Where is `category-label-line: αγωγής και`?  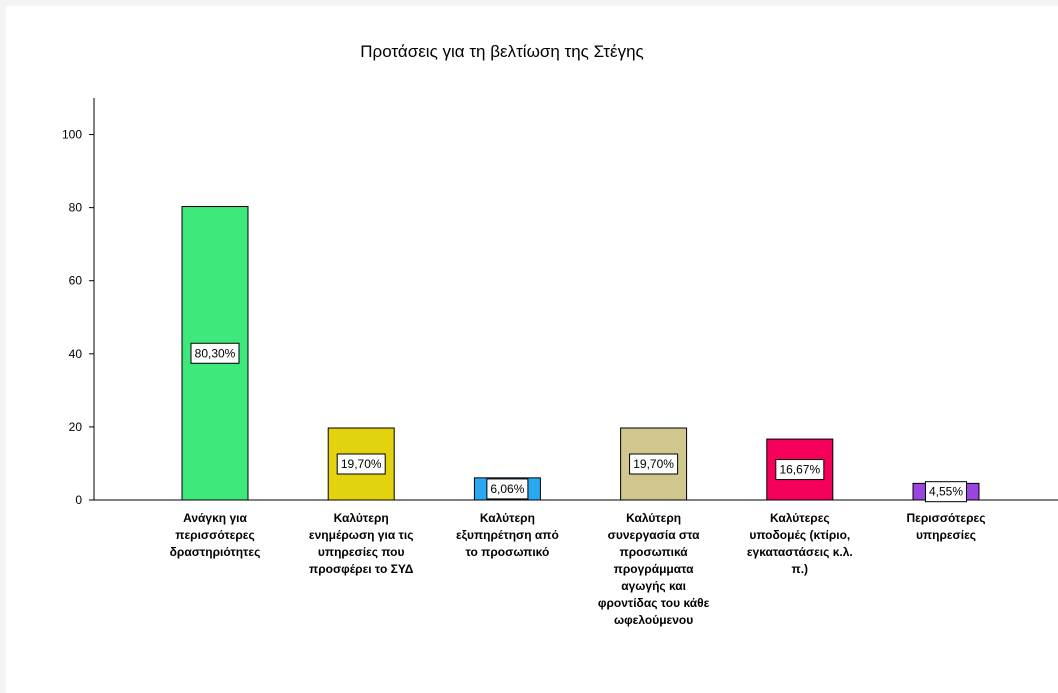 category-label-line: αγωγής και is located at coordinates (653, 586).